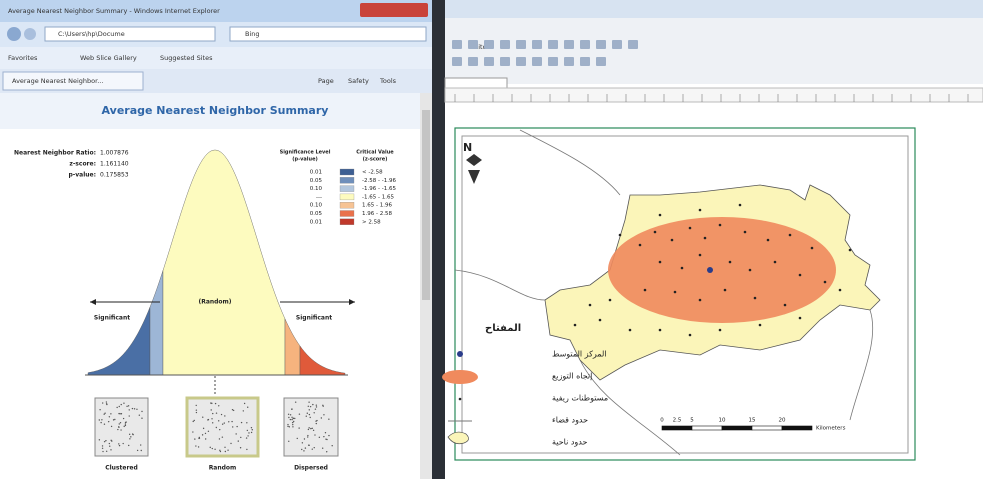 The image size is (983, 479). What do you see at coordinates (130, 34) in the screenshot?
I see `address-bar` at bounding box center [130, 34].